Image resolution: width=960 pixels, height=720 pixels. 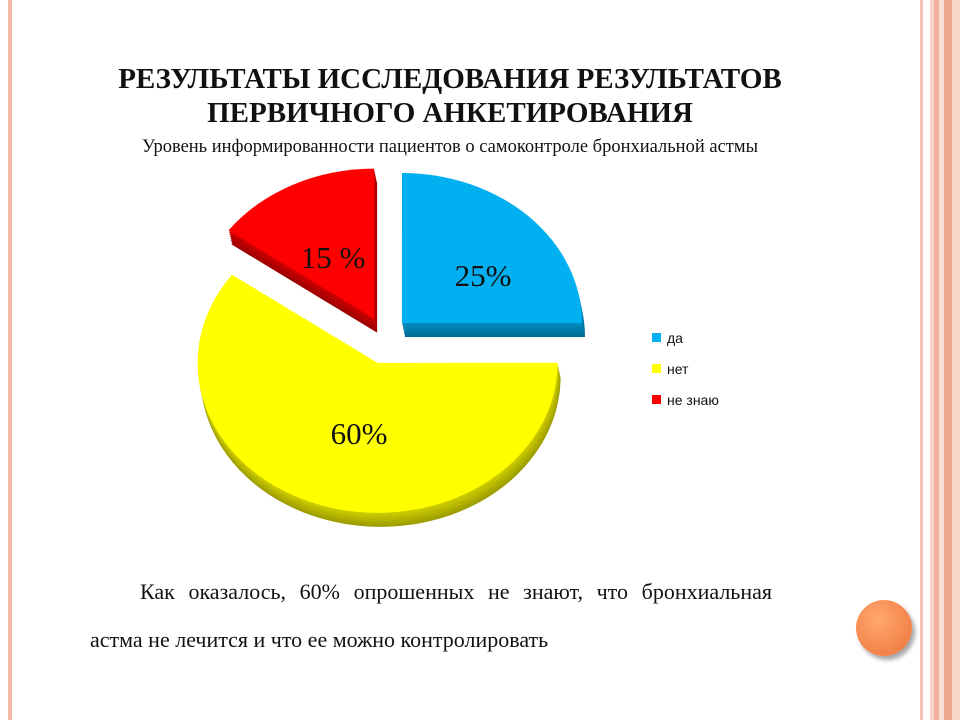 I want to click on legend-label-ne-znayu: не знаю, so click(x=693, y=399).